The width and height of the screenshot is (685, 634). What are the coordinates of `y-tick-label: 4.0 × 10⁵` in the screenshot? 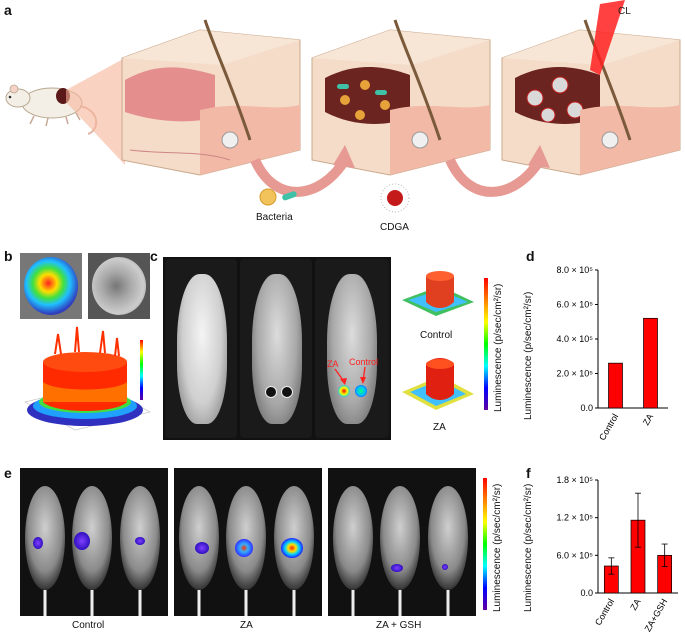 It's located at (574, 339).